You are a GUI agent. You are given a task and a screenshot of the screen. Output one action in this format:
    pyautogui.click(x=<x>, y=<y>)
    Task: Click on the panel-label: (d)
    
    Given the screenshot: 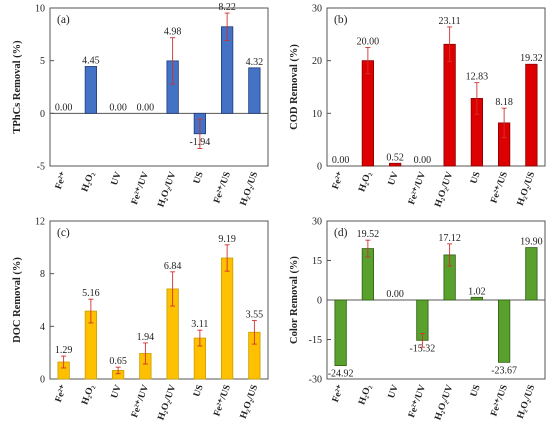 What is the action you would take?
    pyautogui.click(x=341, y=233)
    